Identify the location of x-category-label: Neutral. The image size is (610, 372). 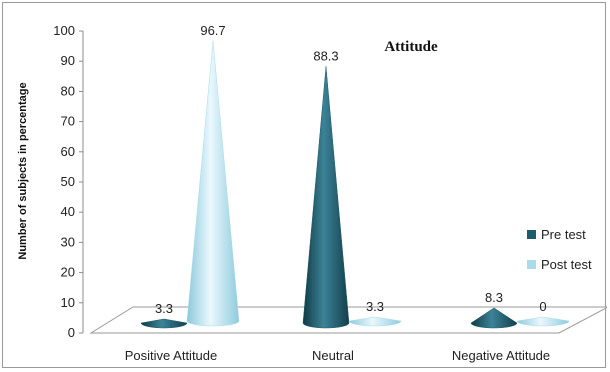
(333, 355).